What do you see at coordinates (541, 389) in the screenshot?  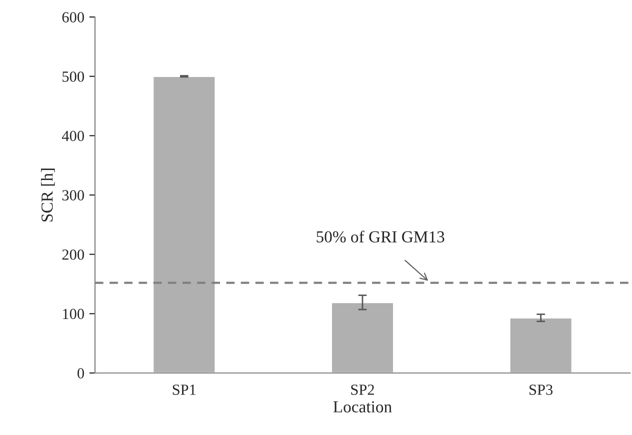 I see `x-tick-label: SP3` at bounding box center [541, 389].